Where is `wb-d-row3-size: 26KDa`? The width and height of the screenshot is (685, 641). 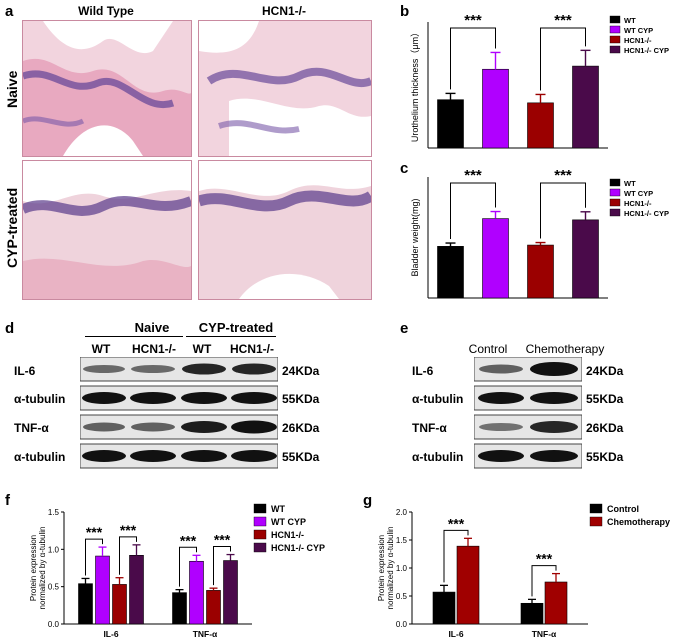 wb-d-row3-size: 26KDa is located at coordinates (301, 428).